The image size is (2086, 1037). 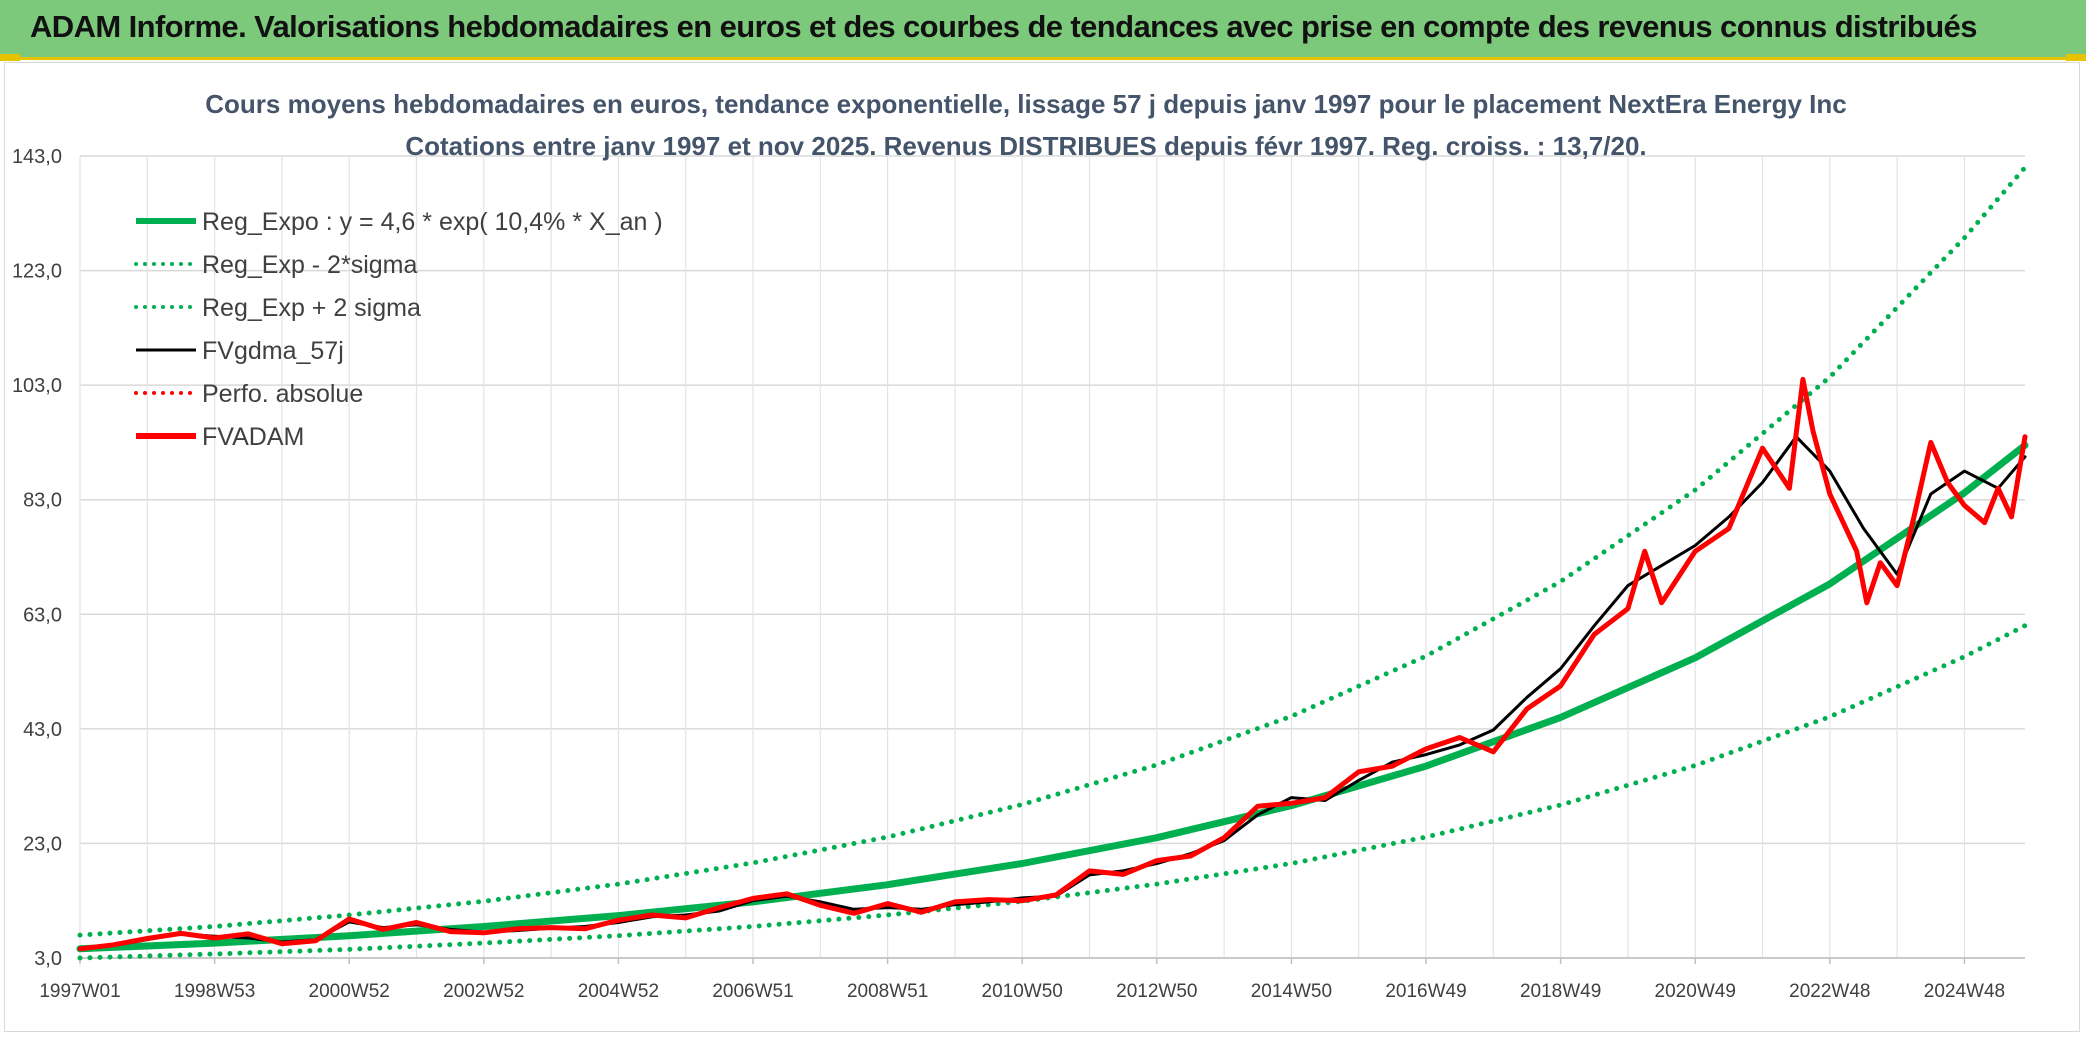 What do you see at coordinates (752, 991) in the screenshot?
I see `x-tick-label: 2006W51` at bounding box center [752, 991].